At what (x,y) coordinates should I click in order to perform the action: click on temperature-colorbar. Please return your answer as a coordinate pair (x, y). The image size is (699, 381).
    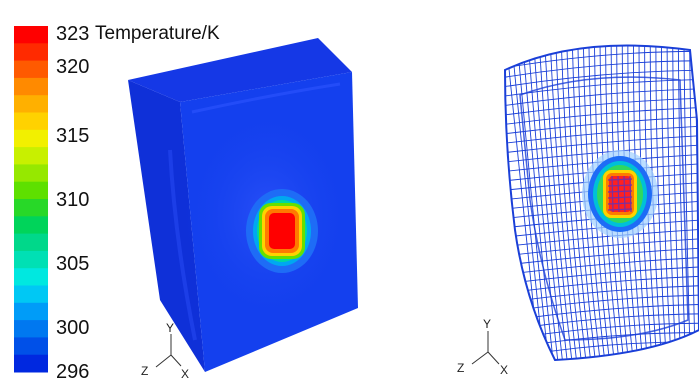
    Looking at the image, I should click on (31, 199).